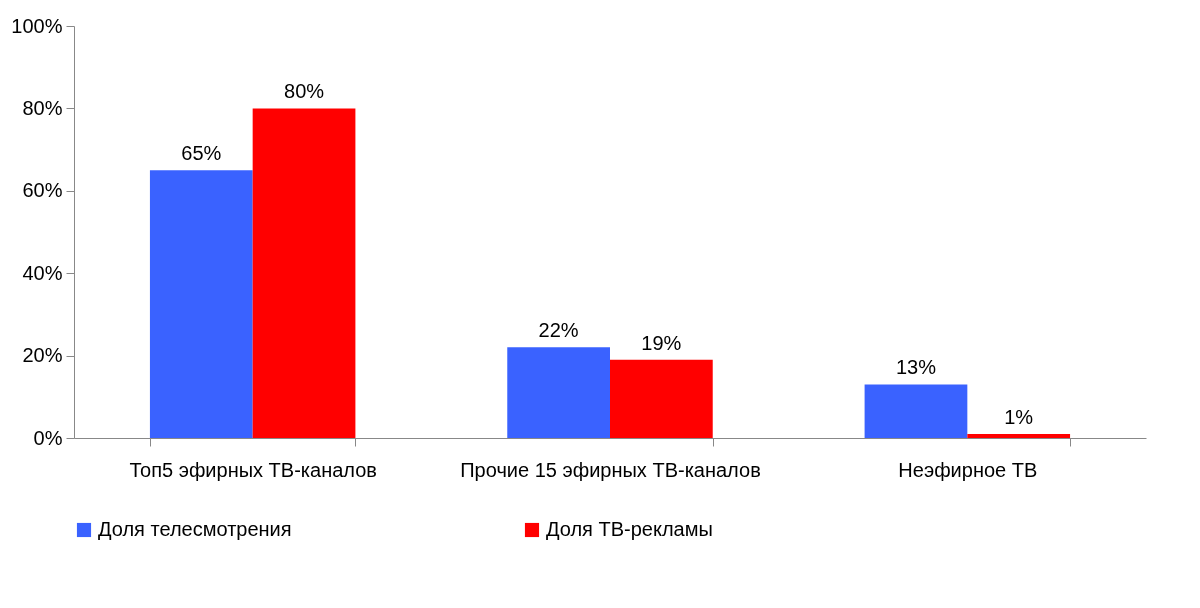 This screenshot has width=1200, height=608. Describe the element at coordinates (610, 469) in the screenshot. I see `x-tick-label: Прочие 15 эфирных ТВ-каналов` at that location.